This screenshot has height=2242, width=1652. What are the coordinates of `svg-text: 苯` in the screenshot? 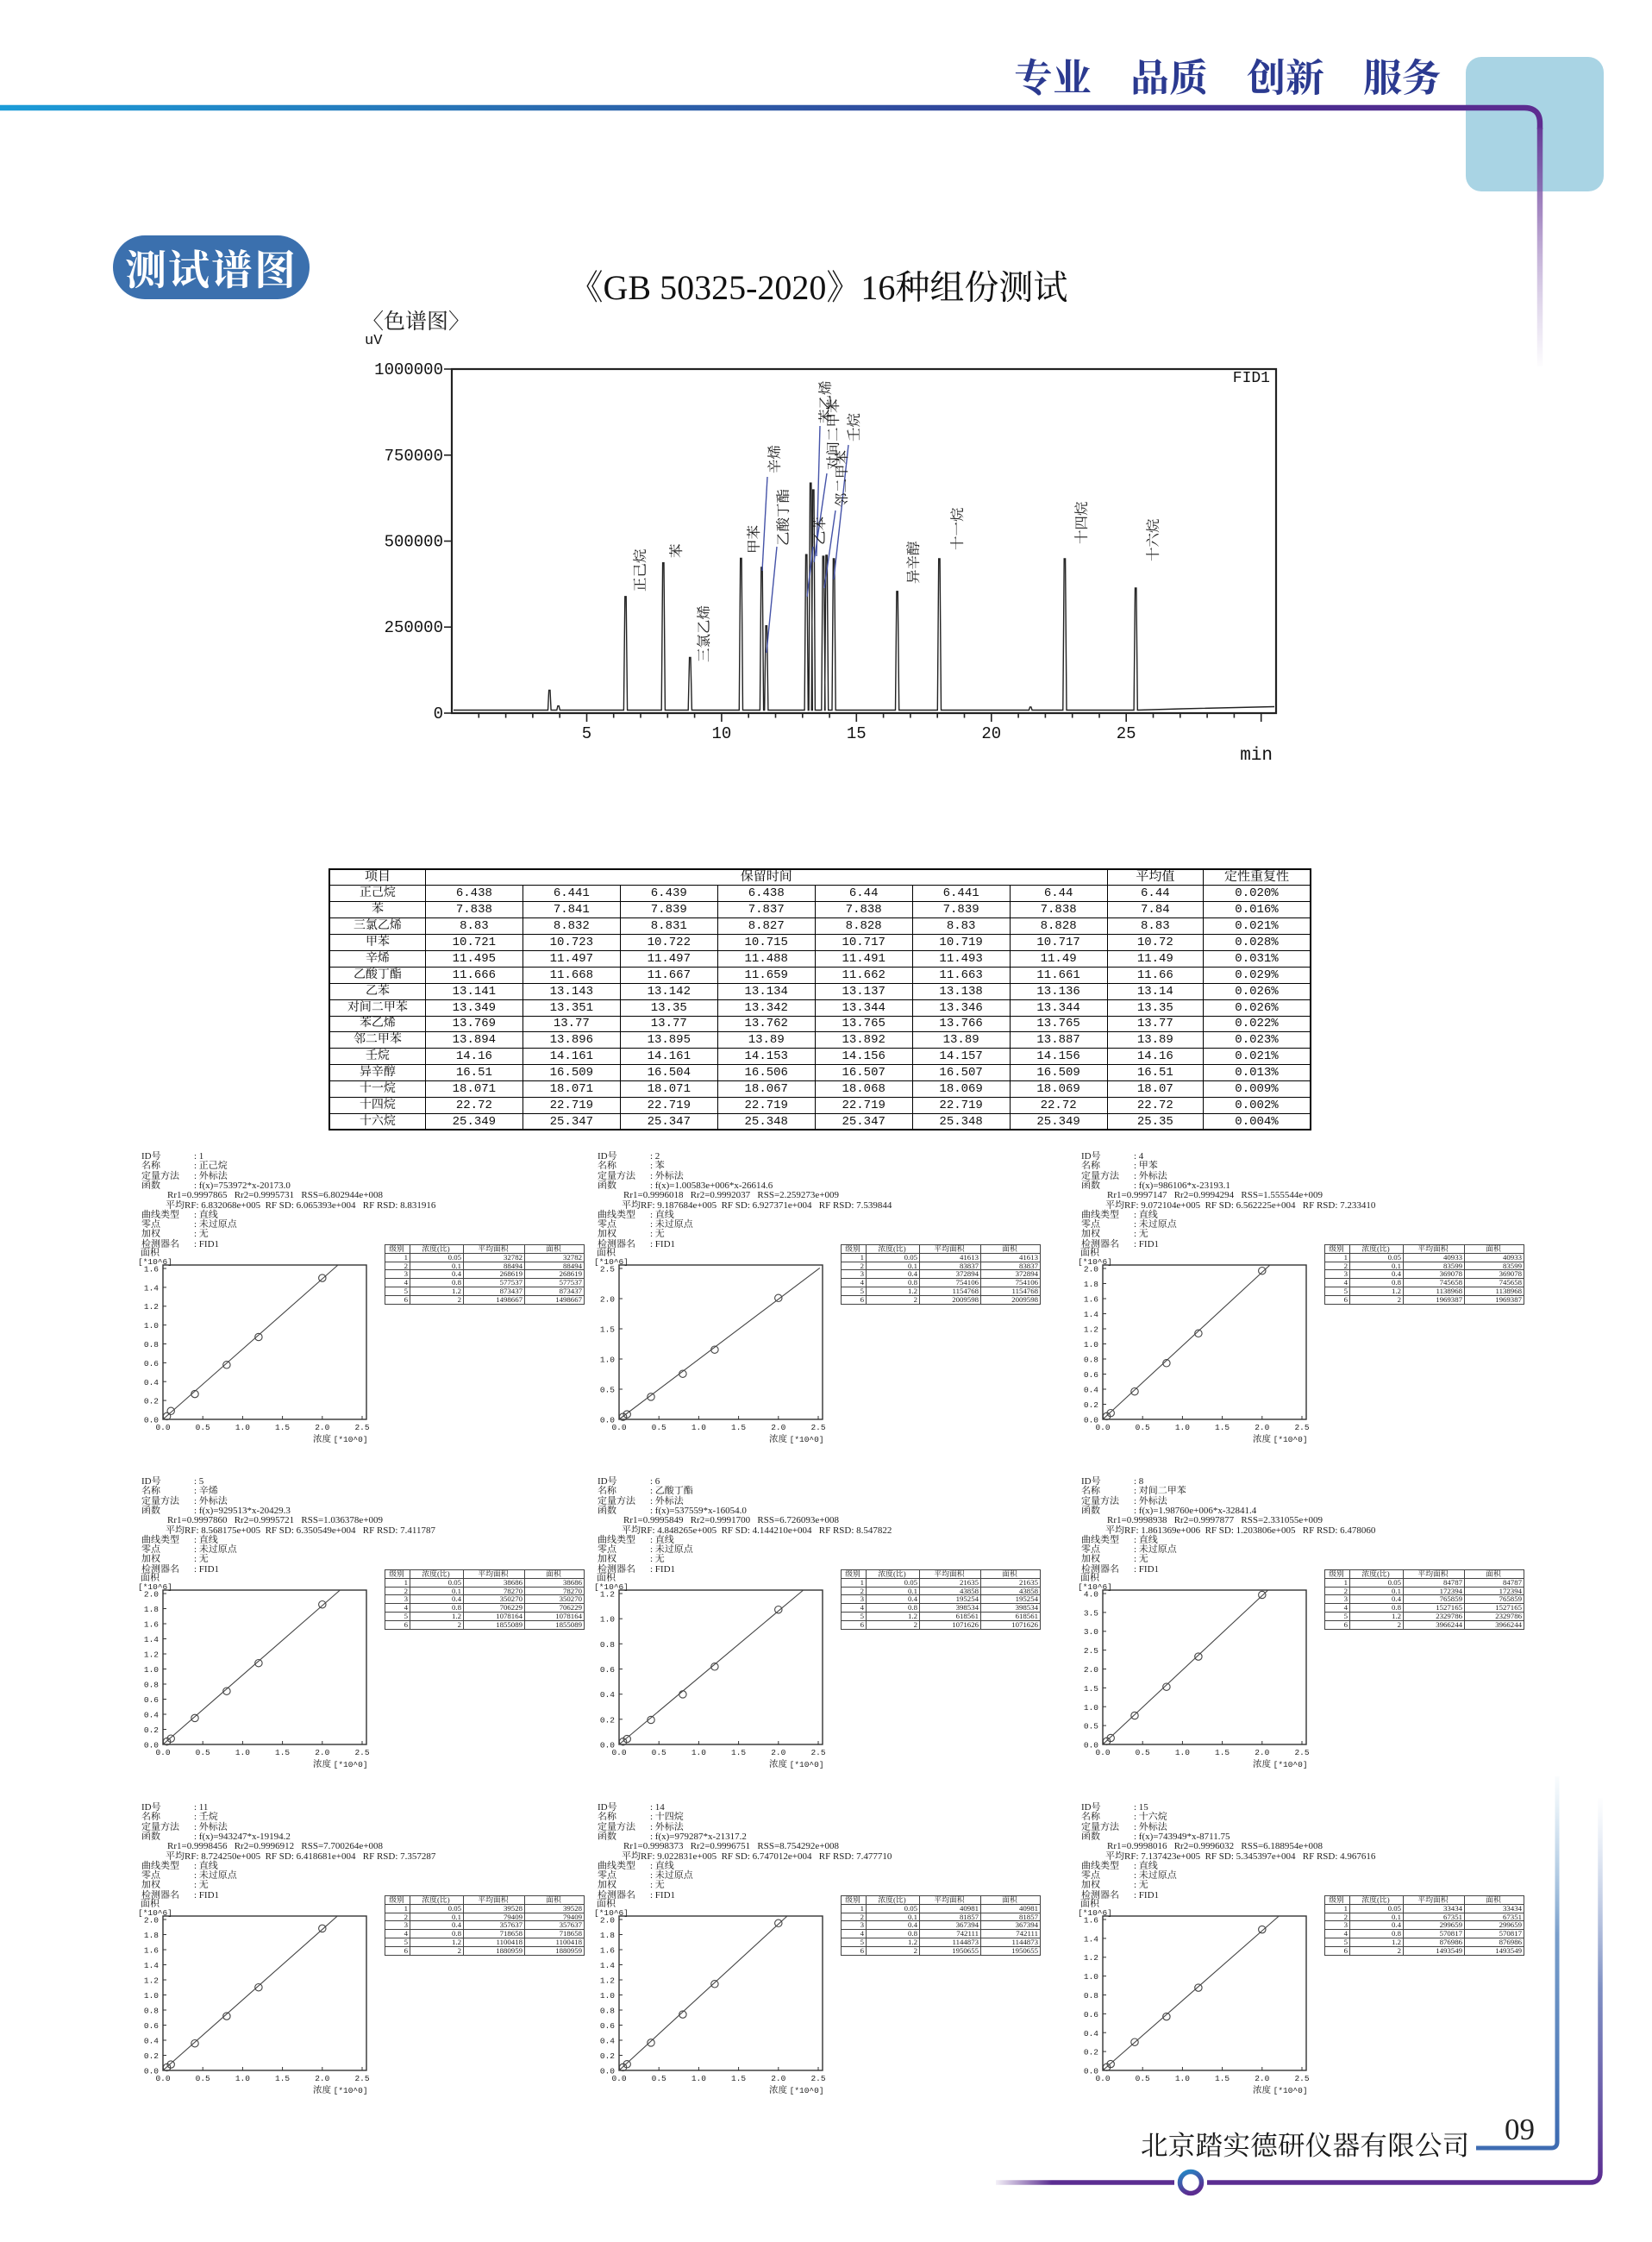 It's located at (675, 551).